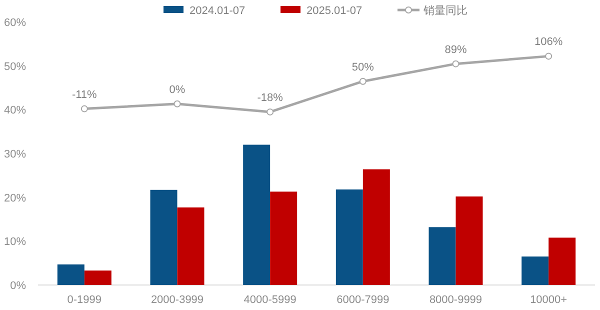 The height and width of the screenshot is (310, 600). Describe the element at coordinates (85, 94) in the screenshot. I see `data-label: -11%` at that location.